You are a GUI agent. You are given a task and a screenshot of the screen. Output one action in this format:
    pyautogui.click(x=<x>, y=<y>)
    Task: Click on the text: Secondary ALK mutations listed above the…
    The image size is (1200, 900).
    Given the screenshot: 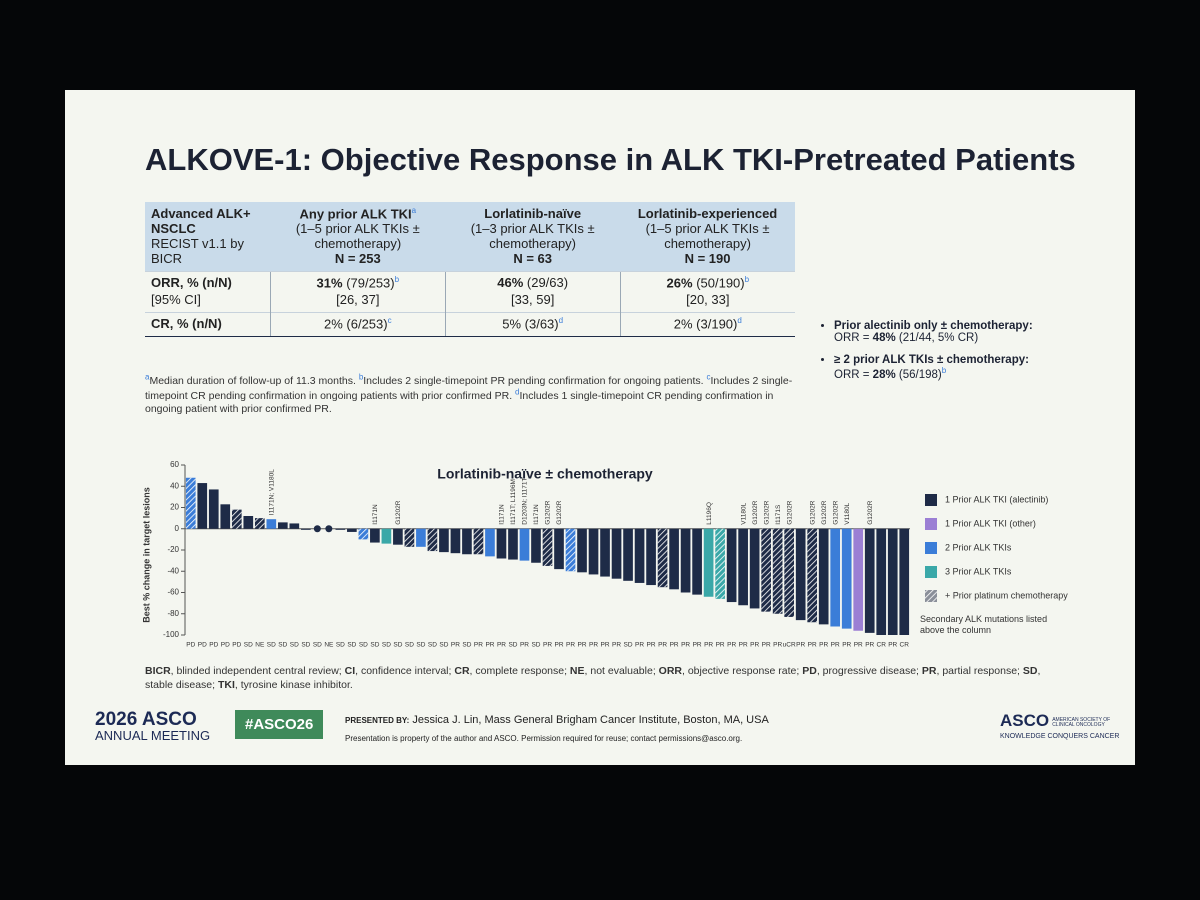 What is the action you would take?
    pyautogui.click(x=984, y=624)
    